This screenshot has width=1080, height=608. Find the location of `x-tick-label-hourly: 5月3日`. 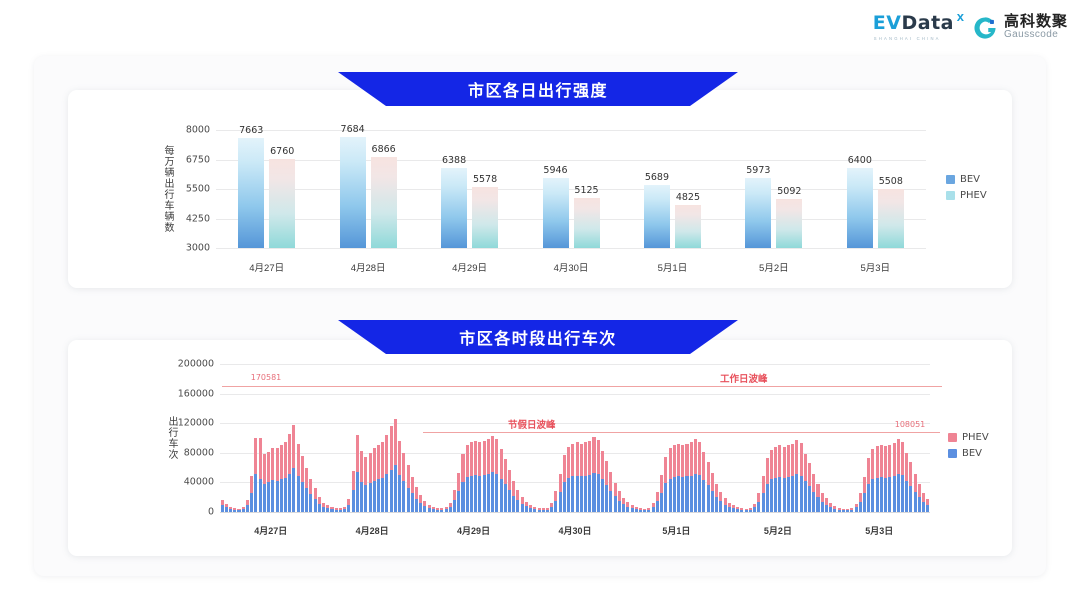

x-tick-label-hourly: 5月3日 is located at coordinates (879, 531).